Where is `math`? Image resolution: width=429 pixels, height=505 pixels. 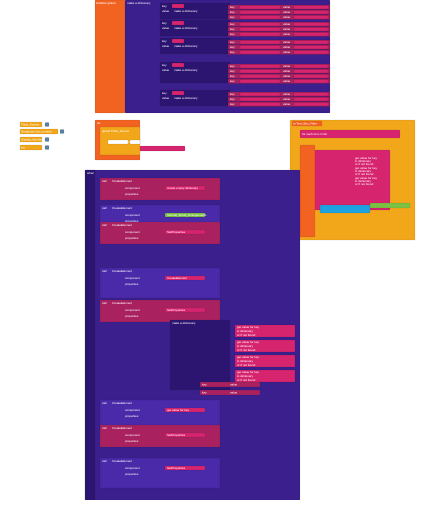 math is located at coordinates (345, 209).